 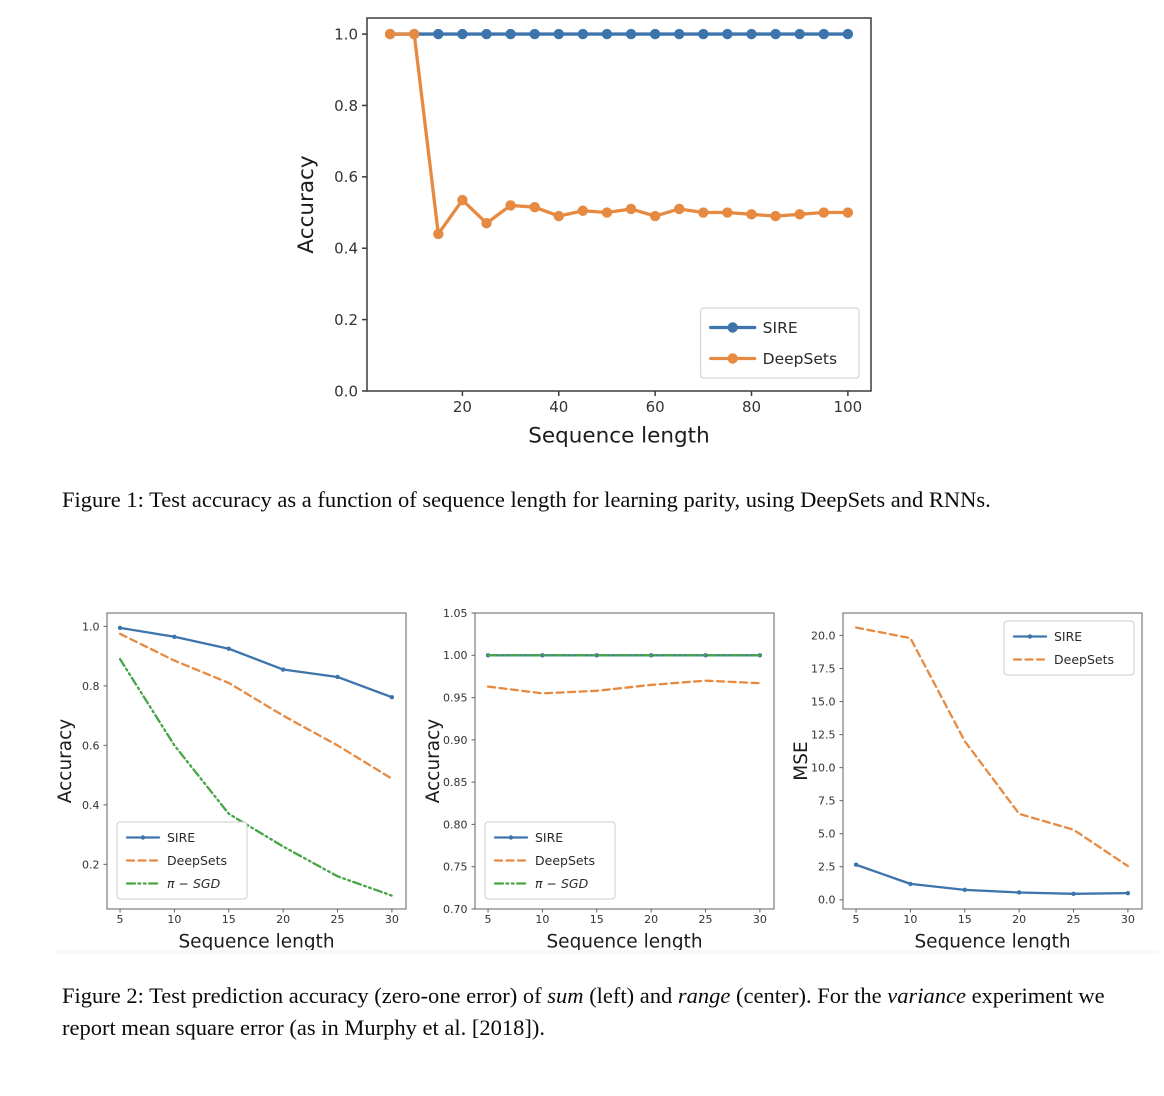 What do you see at coordinates (751, 407) in the screenshot?
I see `svg-text: 80` at bounding box center [751, 407].